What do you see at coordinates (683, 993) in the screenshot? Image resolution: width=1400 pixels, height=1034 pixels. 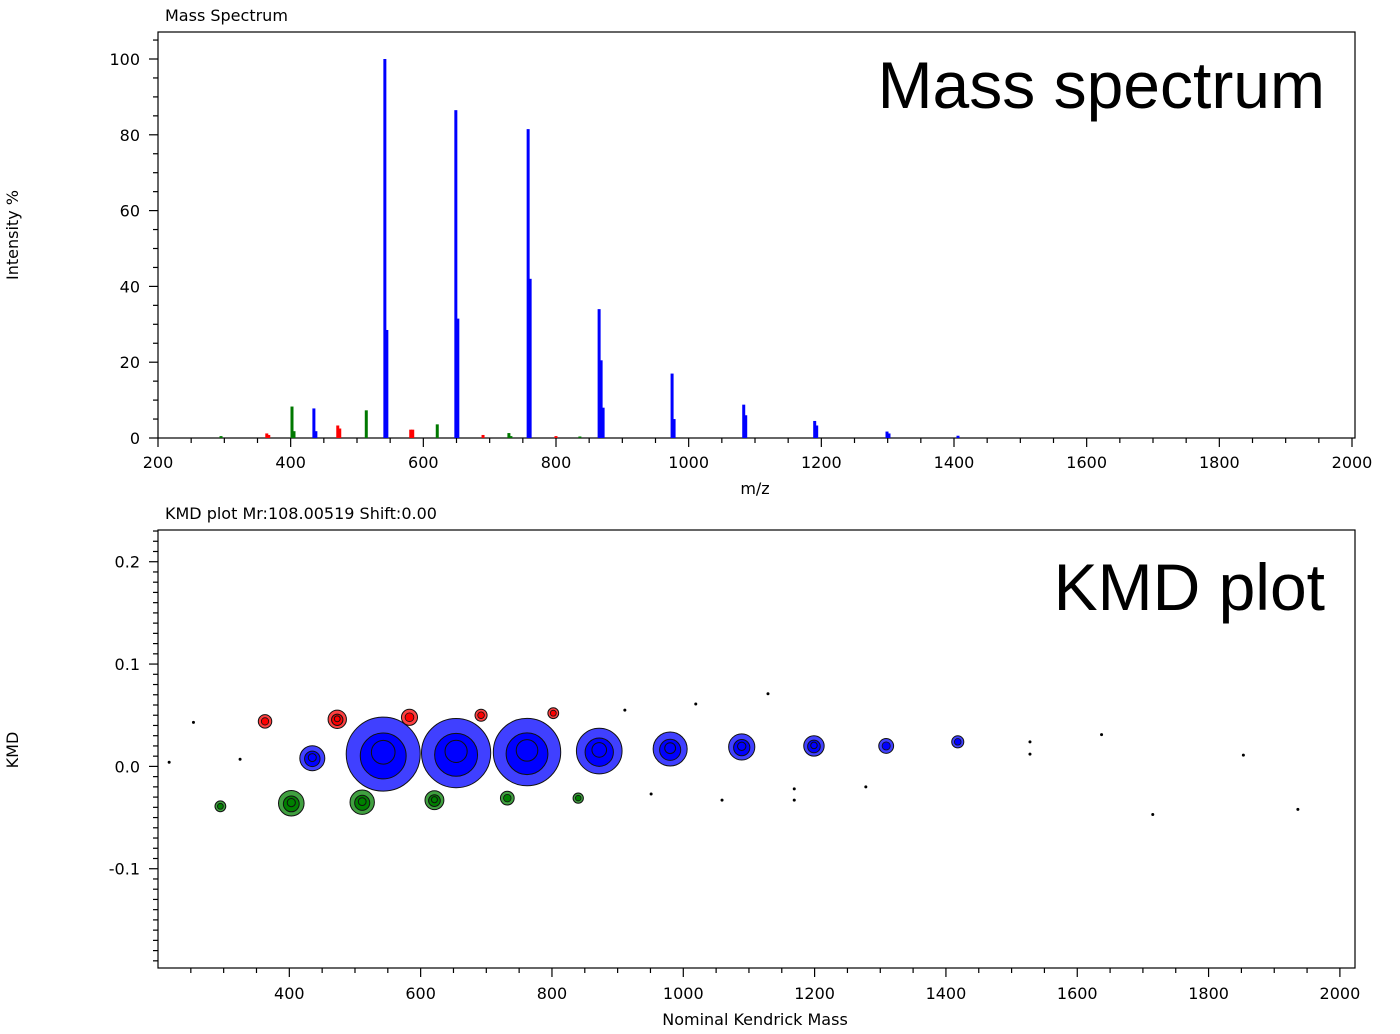 I see `x-tick-label: 1000` at bounding box center [683, 993].